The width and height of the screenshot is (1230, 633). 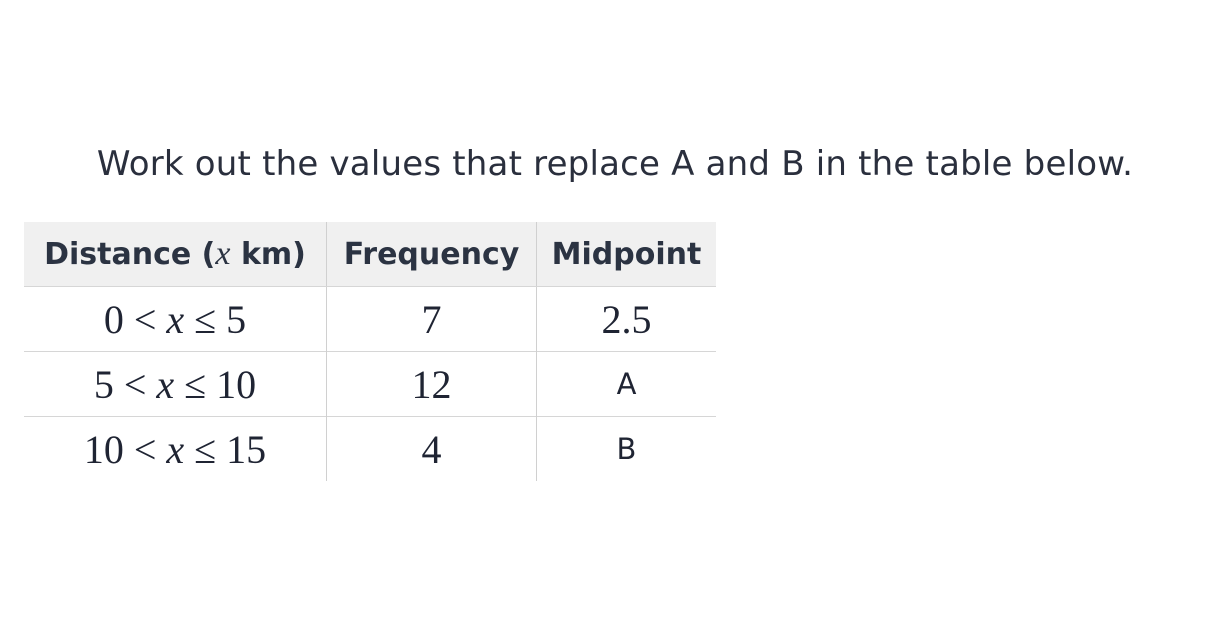 I want to click on header-distance-suffix: km), so click(x=268, y=254).